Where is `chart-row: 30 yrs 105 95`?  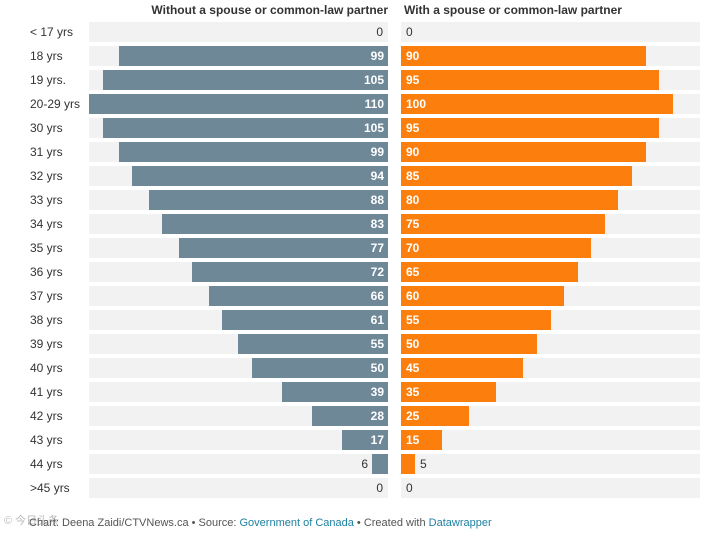 chart-row: 30 yrs 105 95 is located at coordinates (363, 128).